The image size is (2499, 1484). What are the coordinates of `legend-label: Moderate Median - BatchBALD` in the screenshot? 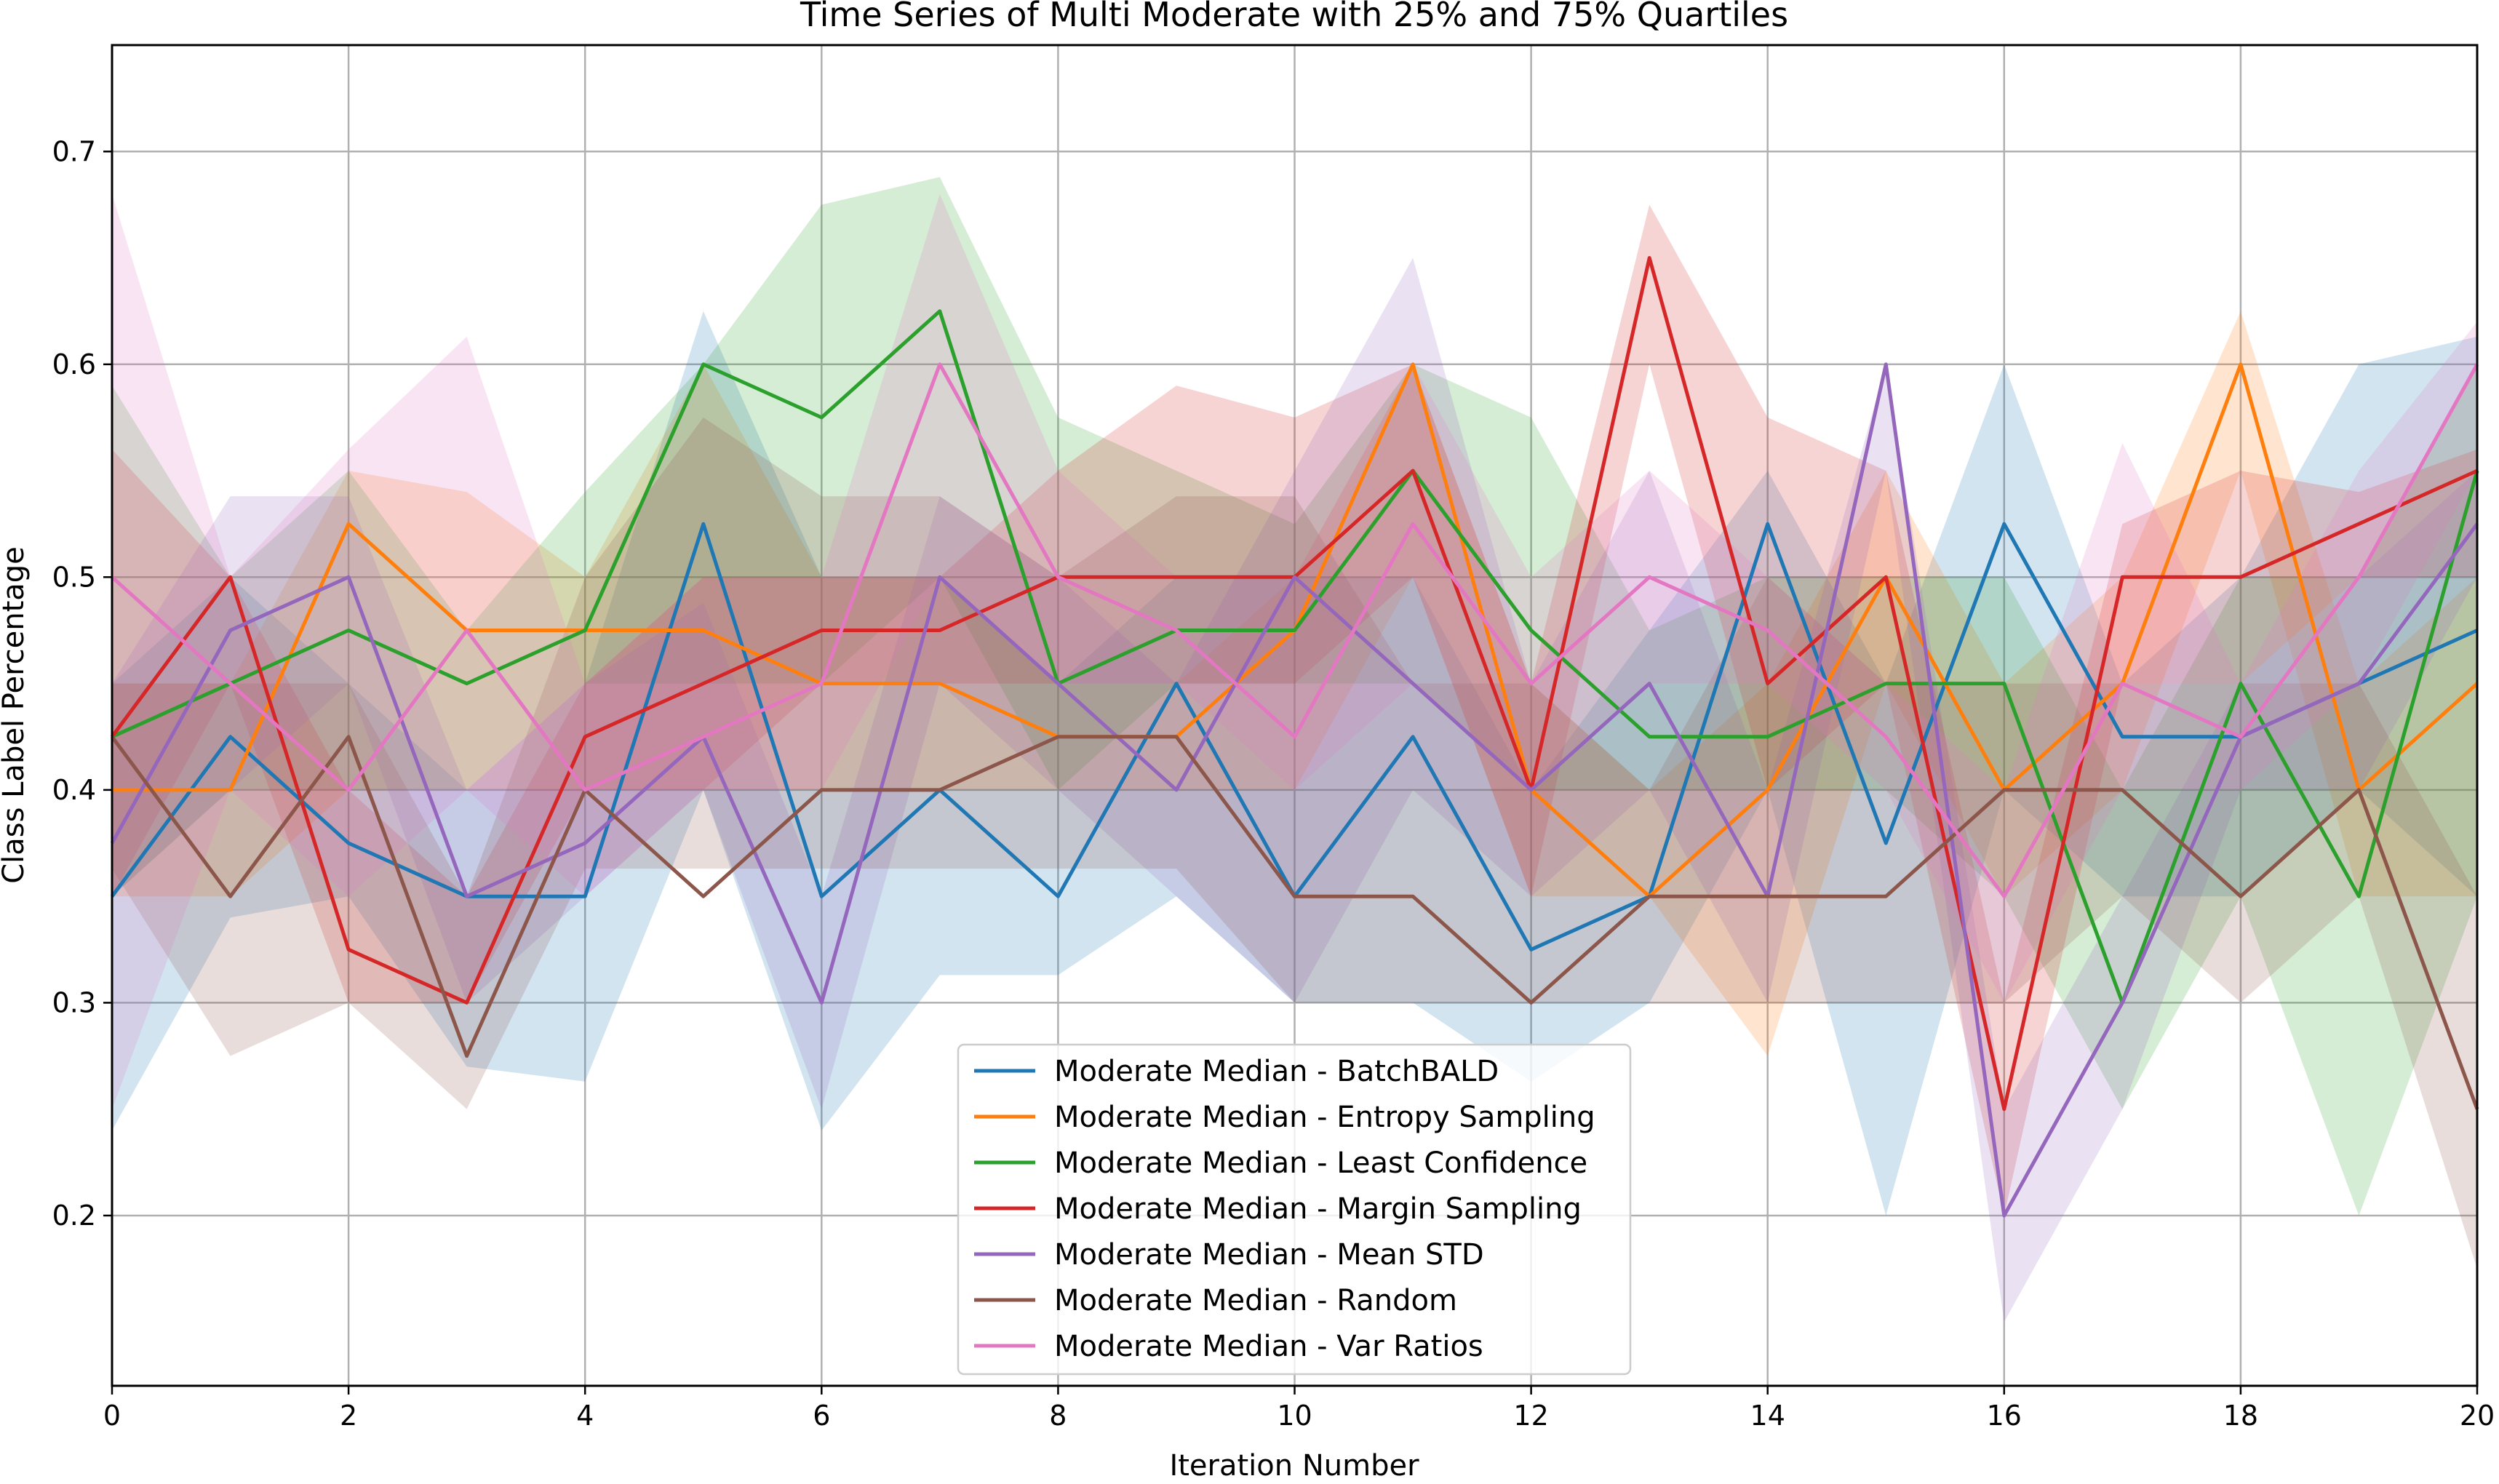 It's located at (1276, 1071).